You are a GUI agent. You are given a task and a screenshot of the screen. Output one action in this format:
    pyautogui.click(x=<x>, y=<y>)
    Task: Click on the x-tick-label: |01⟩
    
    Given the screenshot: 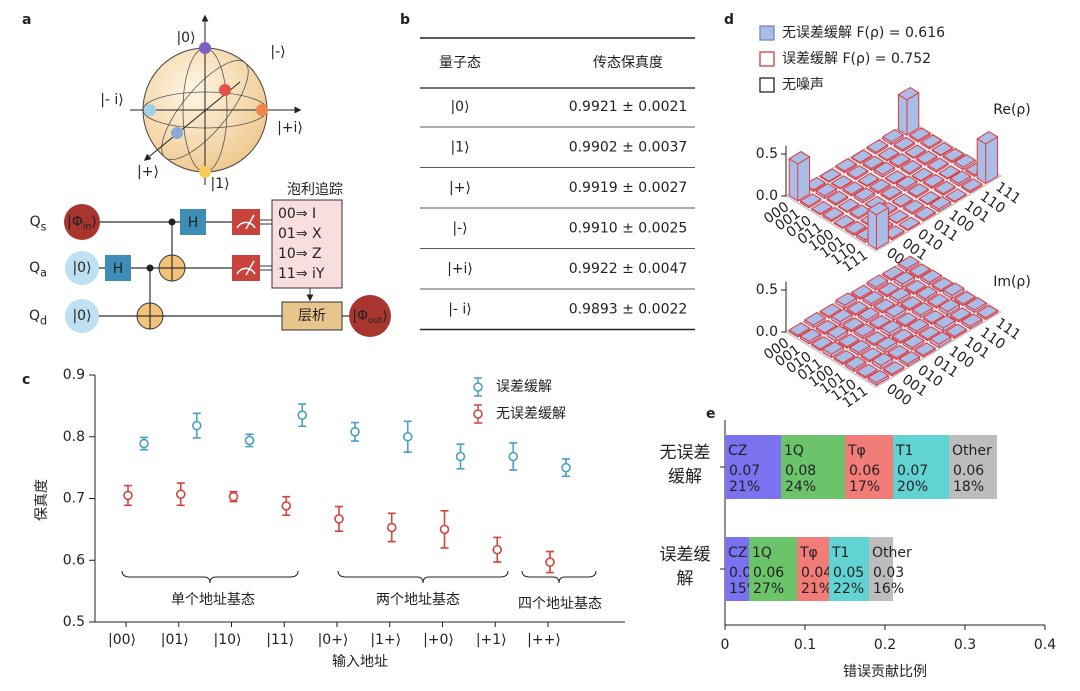 What is the action you would take?
    pyautogui.click(x=175, y=640)
    